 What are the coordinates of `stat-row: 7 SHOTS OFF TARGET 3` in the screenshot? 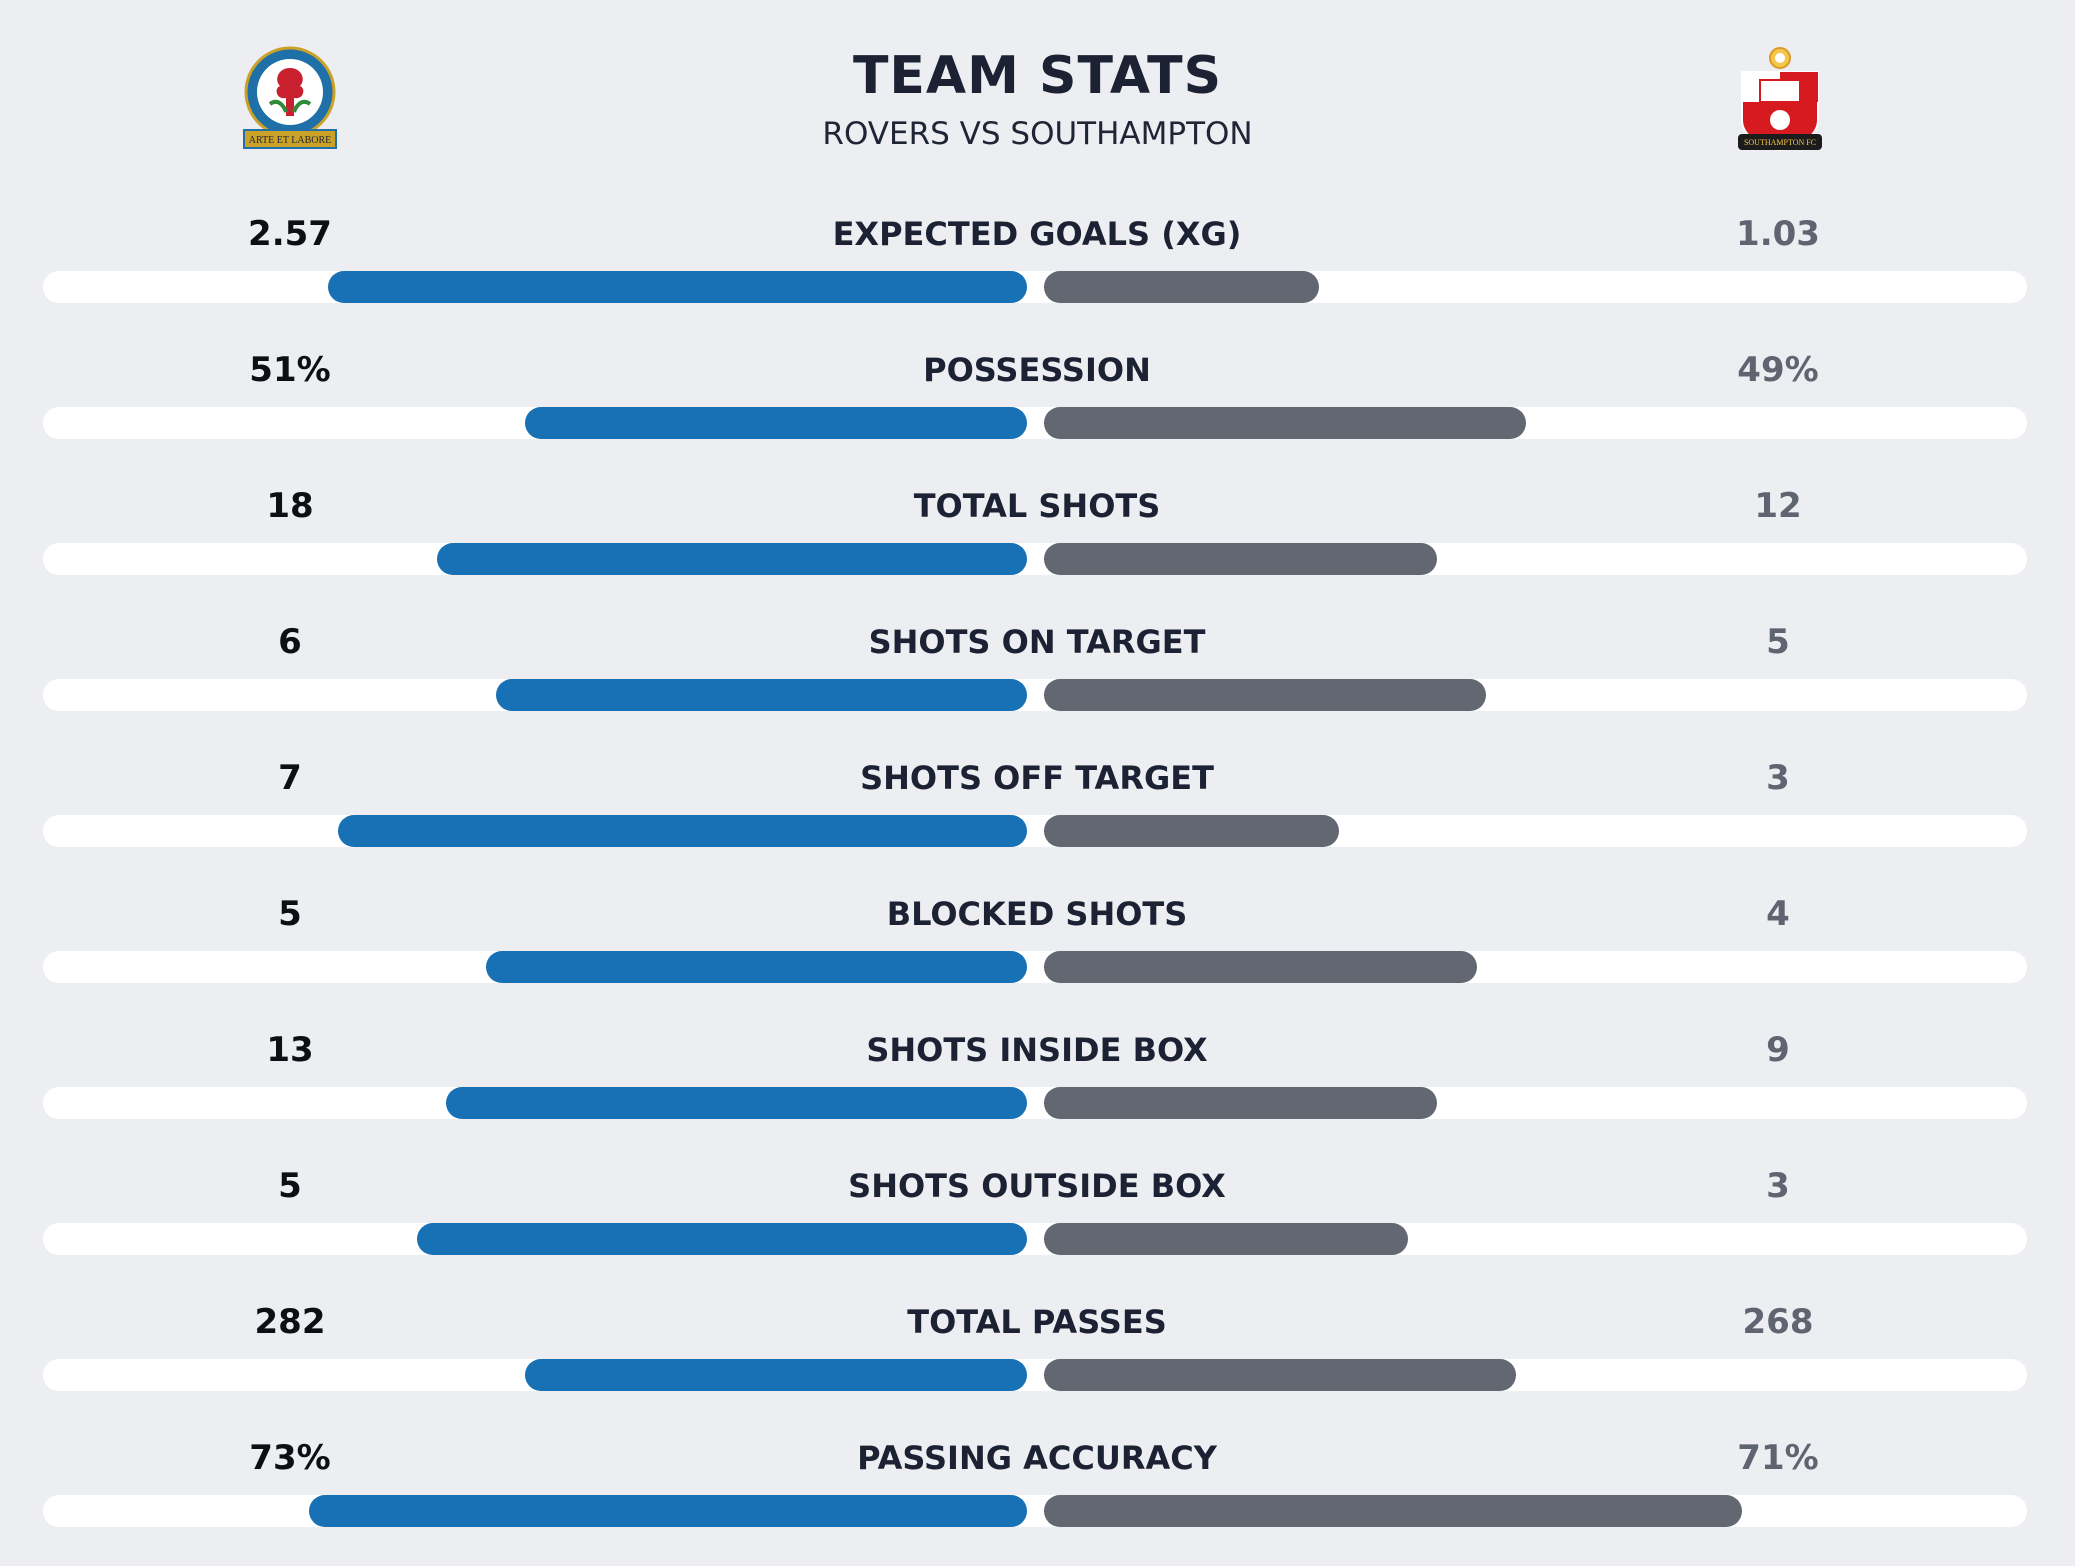 It's located at (1037, 818).